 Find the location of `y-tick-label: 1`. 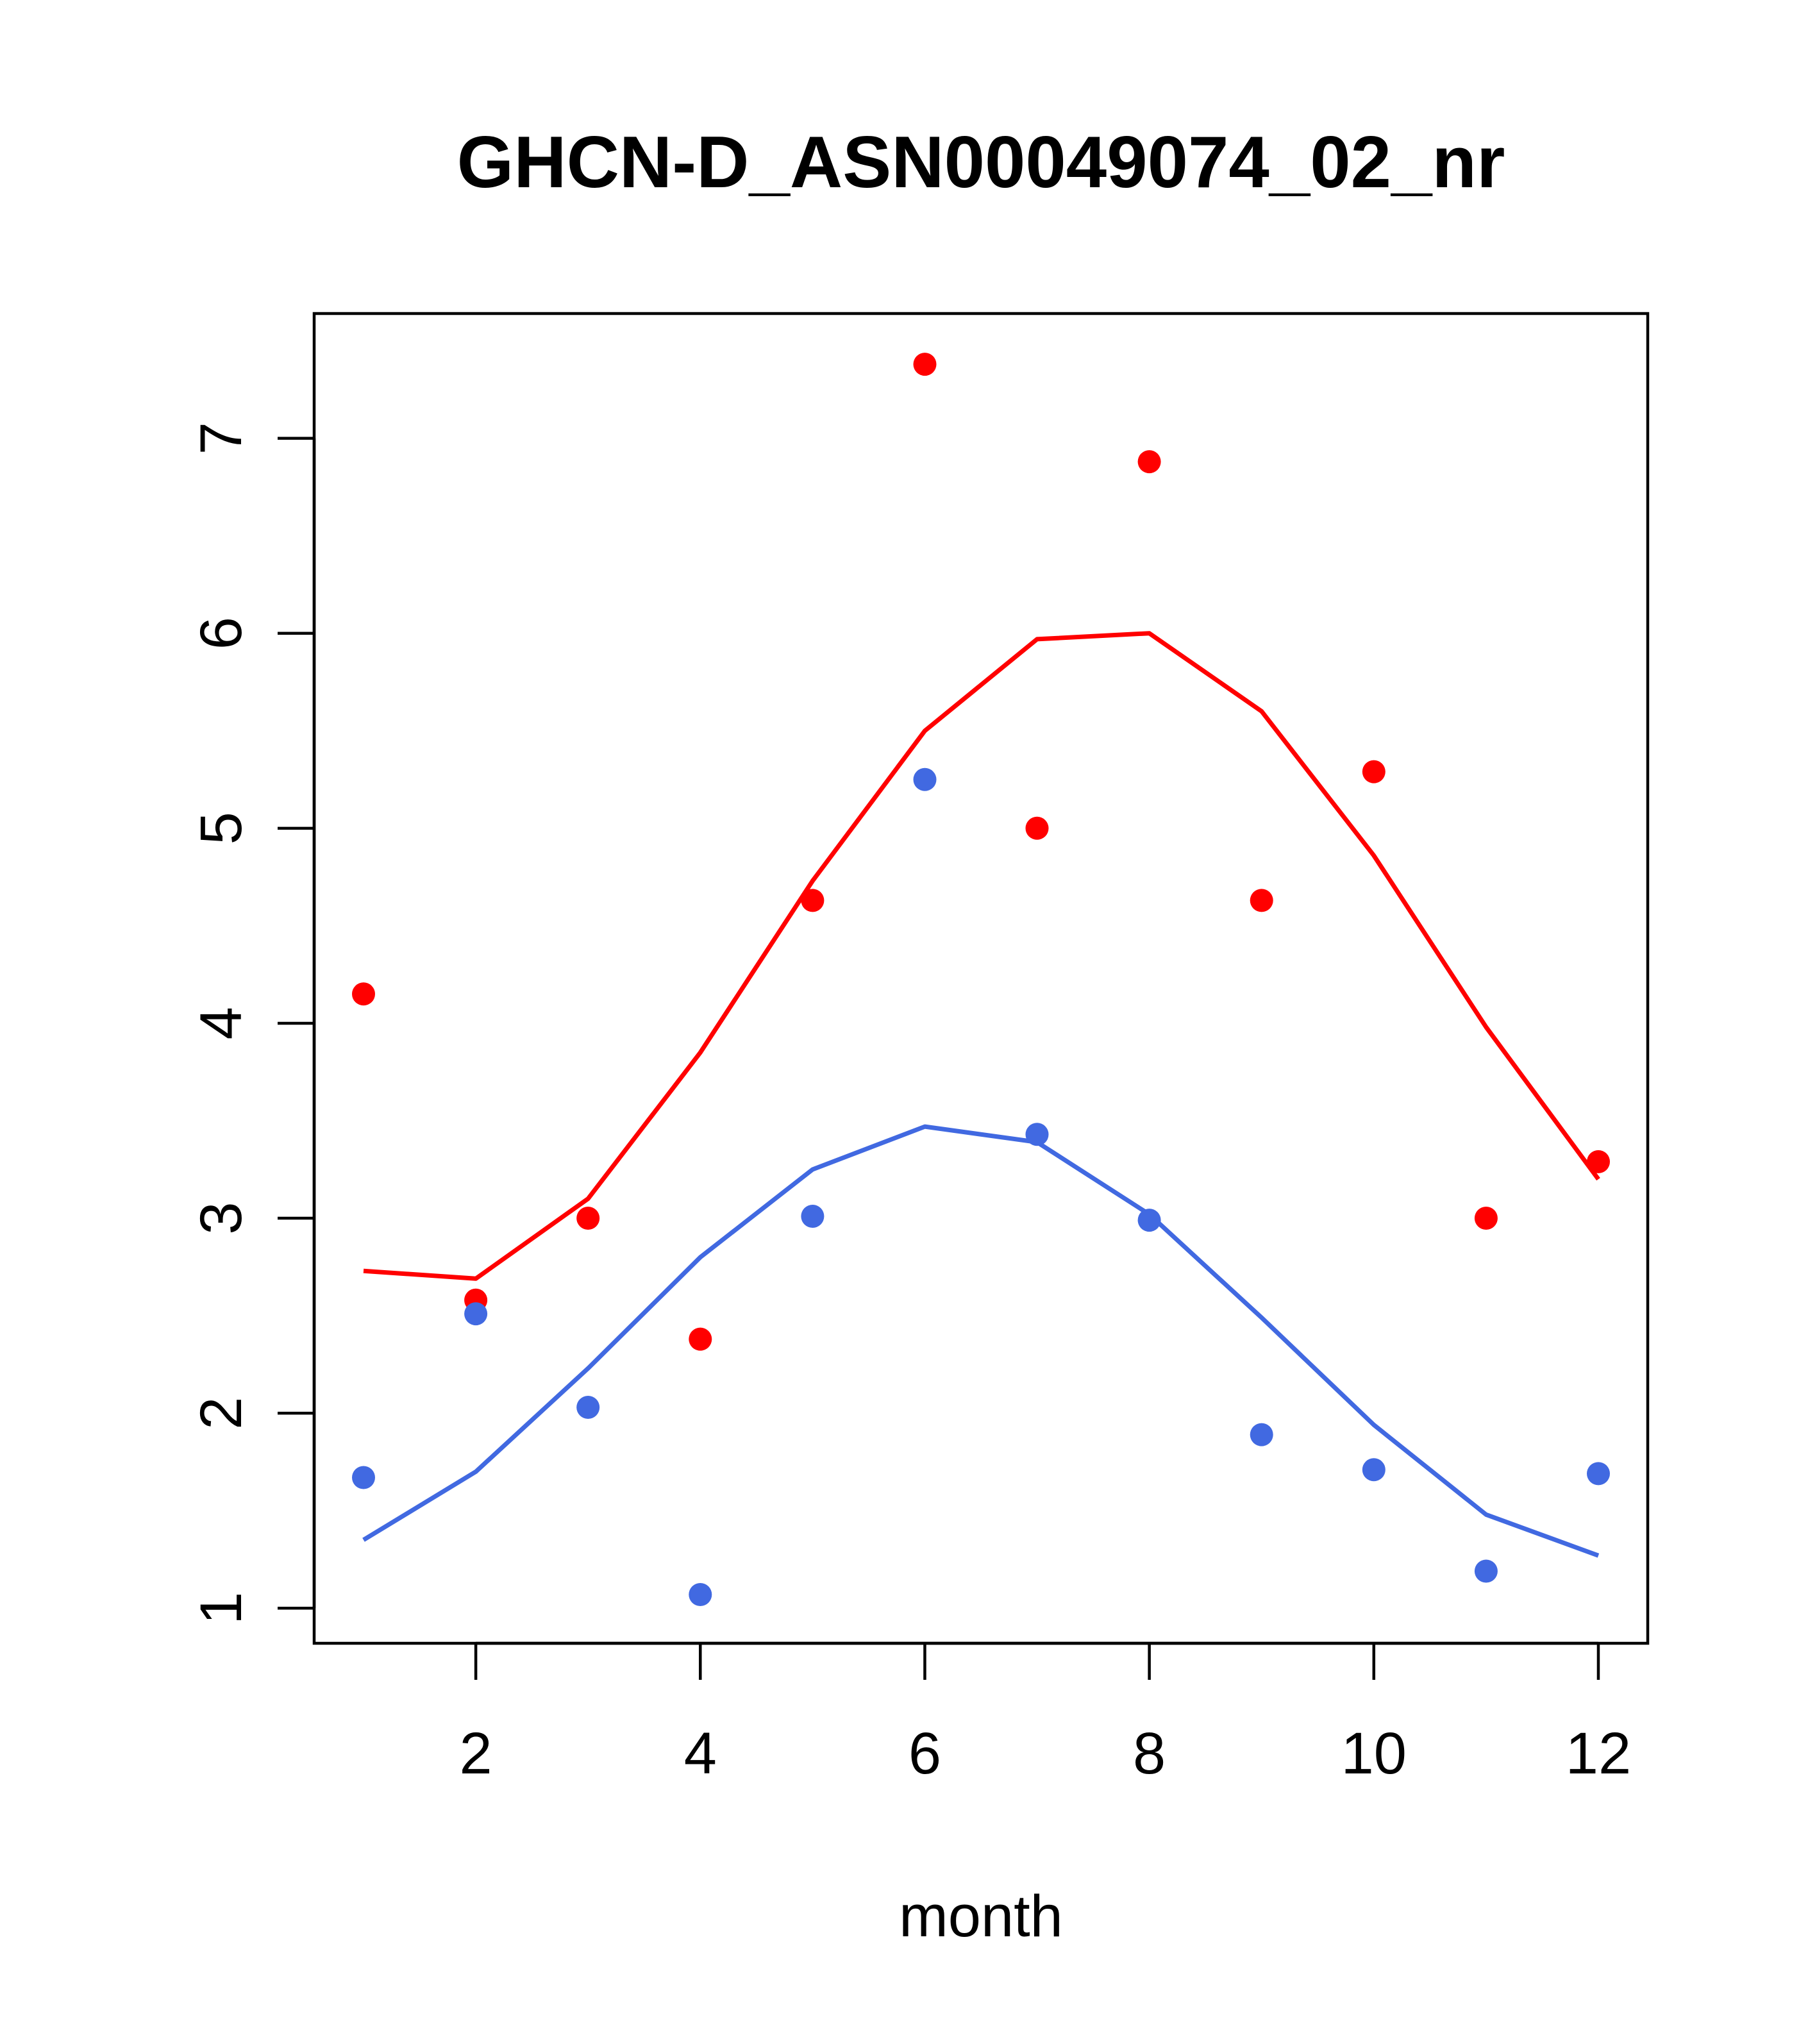

y-tick-label: 1 is located at coordinates (221, 1608).